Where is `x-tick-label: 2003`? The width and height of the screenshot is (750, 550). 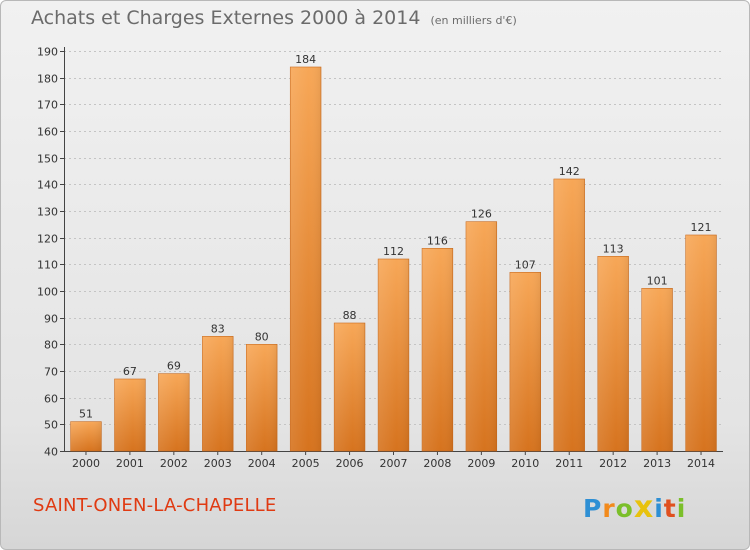
x-tick-label: 2003 is located at coordinates (218, 463).